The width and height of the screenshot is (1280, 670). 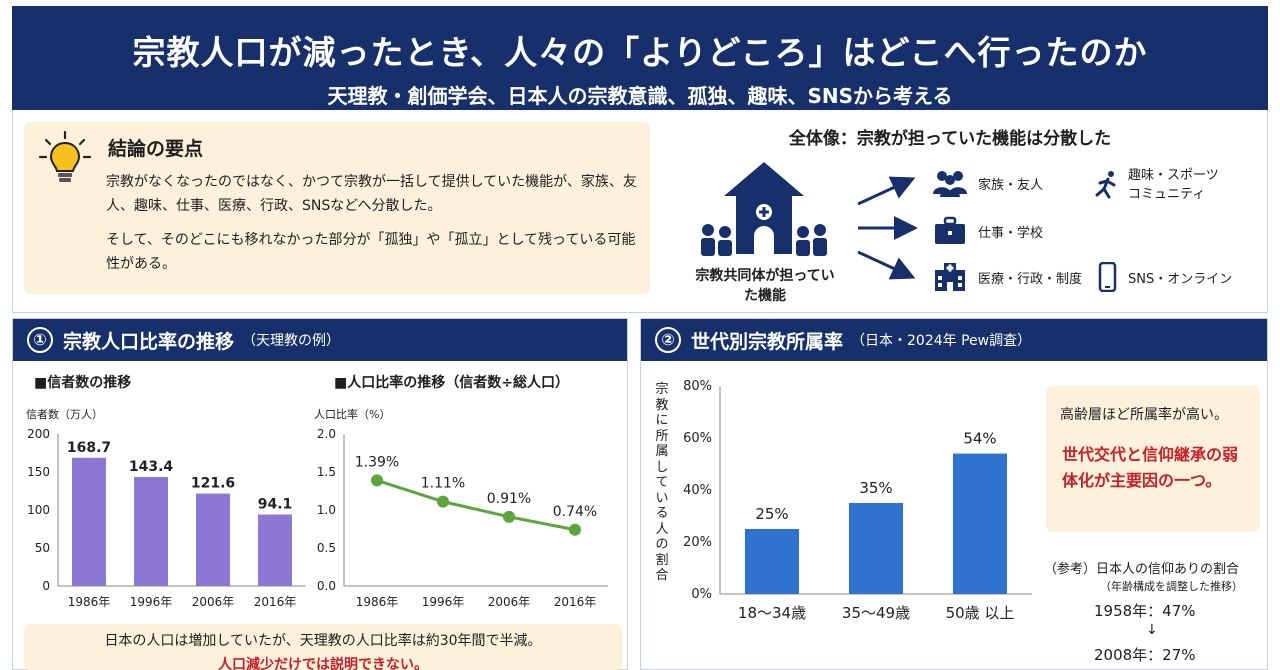 I want to click on ratio-ytick: 0.0, so click(x=326, y=586).